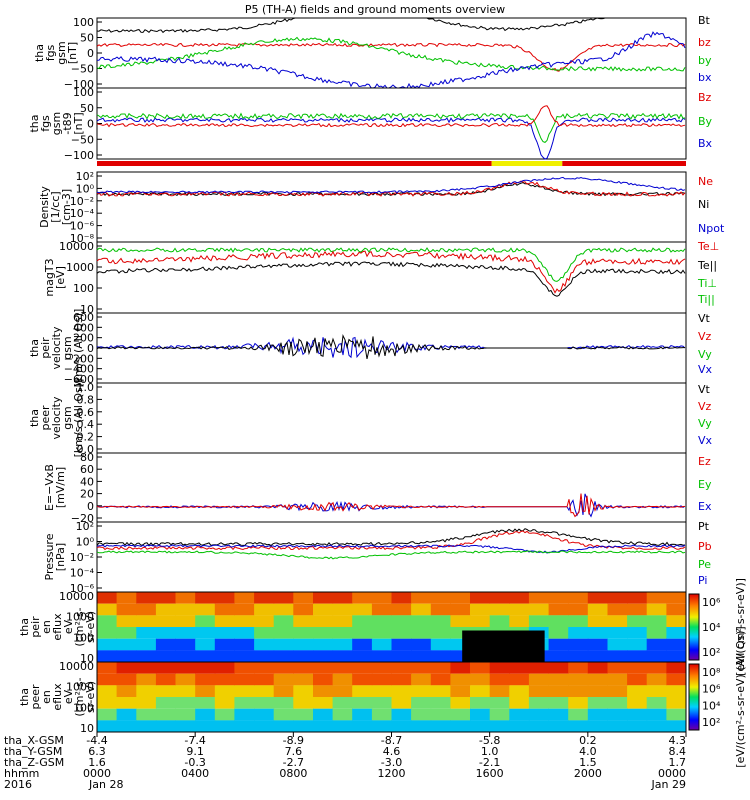  Describe the element at coordinates (85, 188) in the screenshot. I see `y-tick-label: 10⁰` at that location.